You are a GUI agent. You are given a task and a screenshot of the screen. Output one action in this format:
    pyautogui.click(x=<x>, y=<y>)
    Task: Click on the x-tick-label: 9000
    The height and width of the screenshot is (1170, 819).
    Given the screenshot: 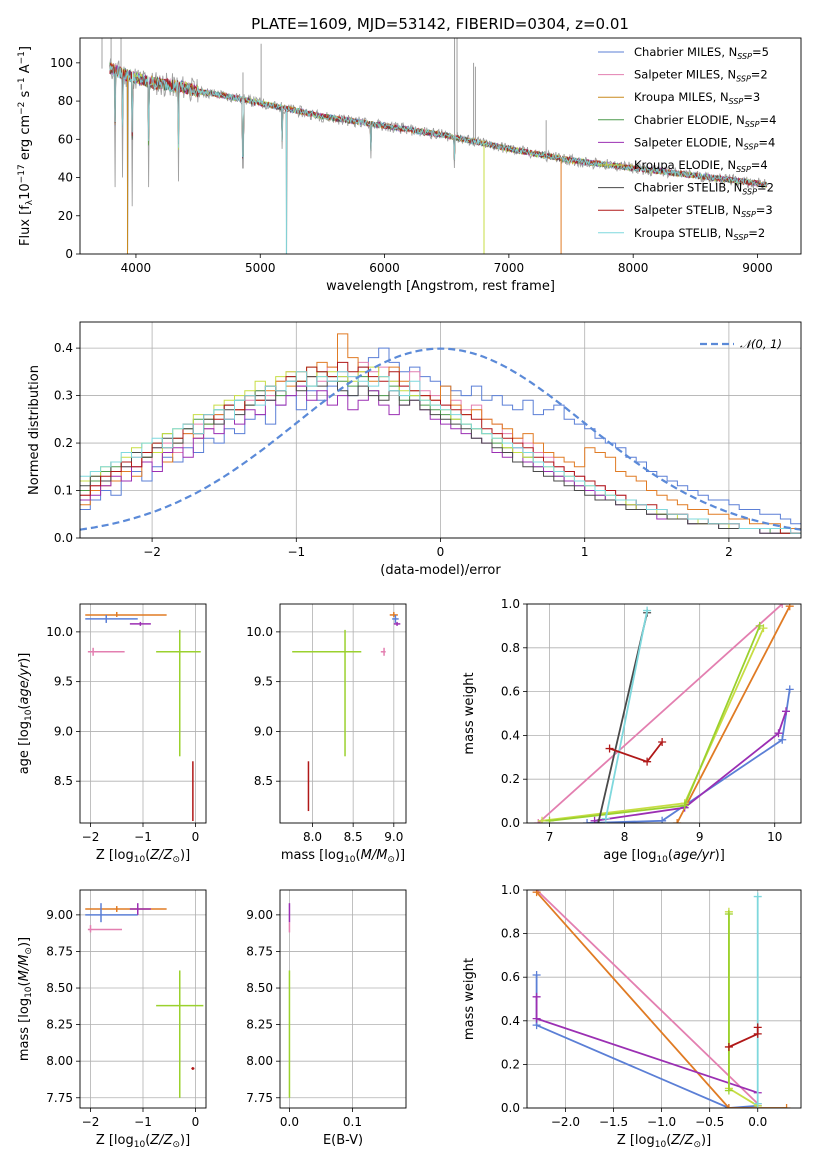 What is the action you would take?
    pyautogui.click(x=757, y=268)
    